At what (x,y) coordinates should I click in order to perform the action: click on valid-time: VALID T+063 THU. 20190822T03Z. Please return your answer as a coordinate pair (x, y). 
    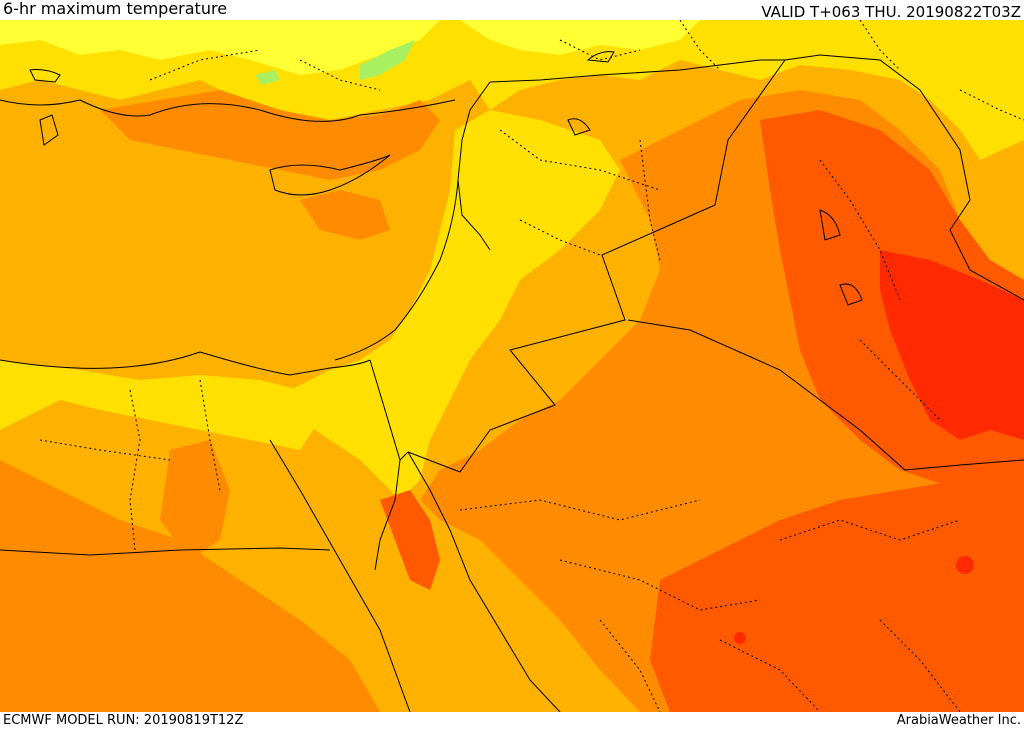
    Looking at the image, I should click on (891, 12).